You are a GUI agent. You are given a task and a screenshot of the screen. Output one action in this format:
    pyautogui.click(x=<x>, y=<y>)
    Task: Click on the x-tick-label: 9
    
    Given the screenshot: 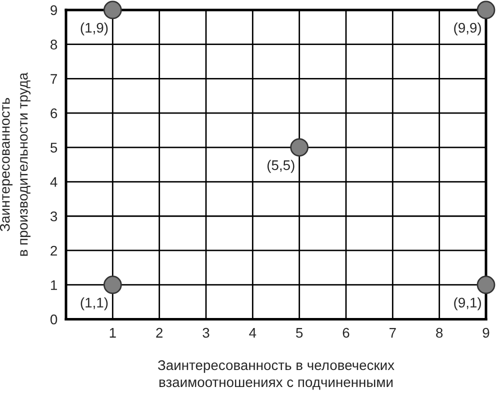 What is the action you would take?
    pyautogui.click(x=486, y=333)
    